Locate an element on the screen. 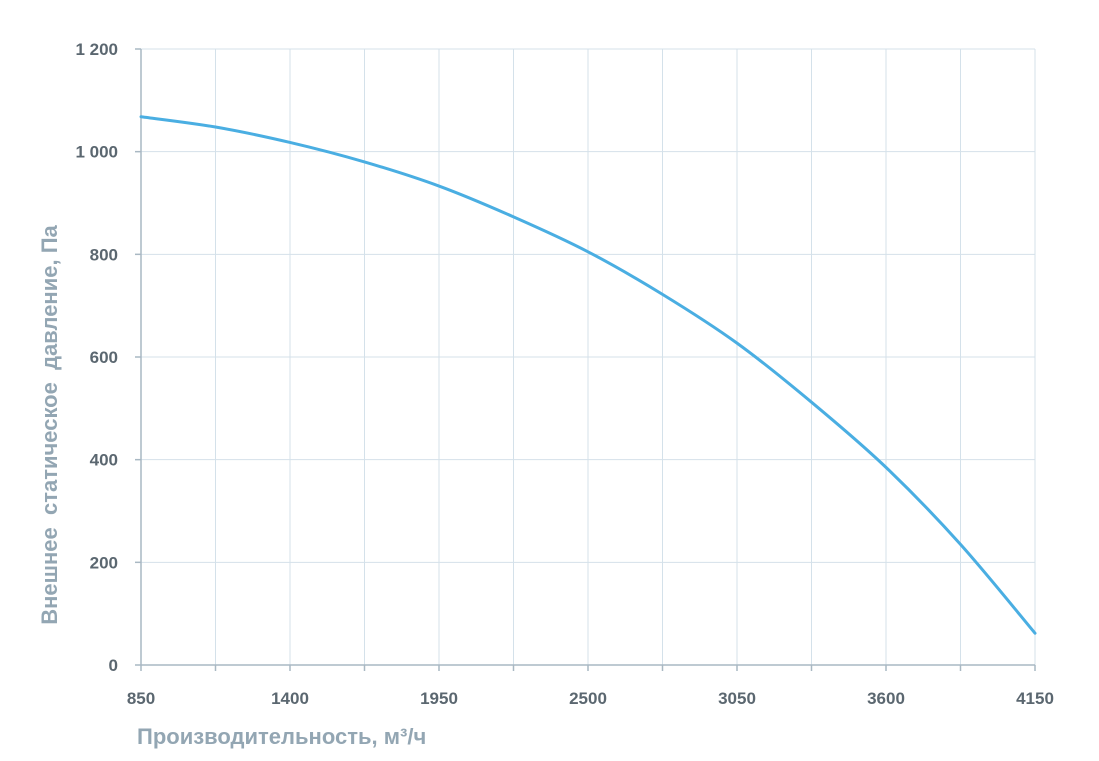 The height and width of the screenshot is (761, 1099). x-tick-label-4: 3050 is located at coordinates (737, 698).